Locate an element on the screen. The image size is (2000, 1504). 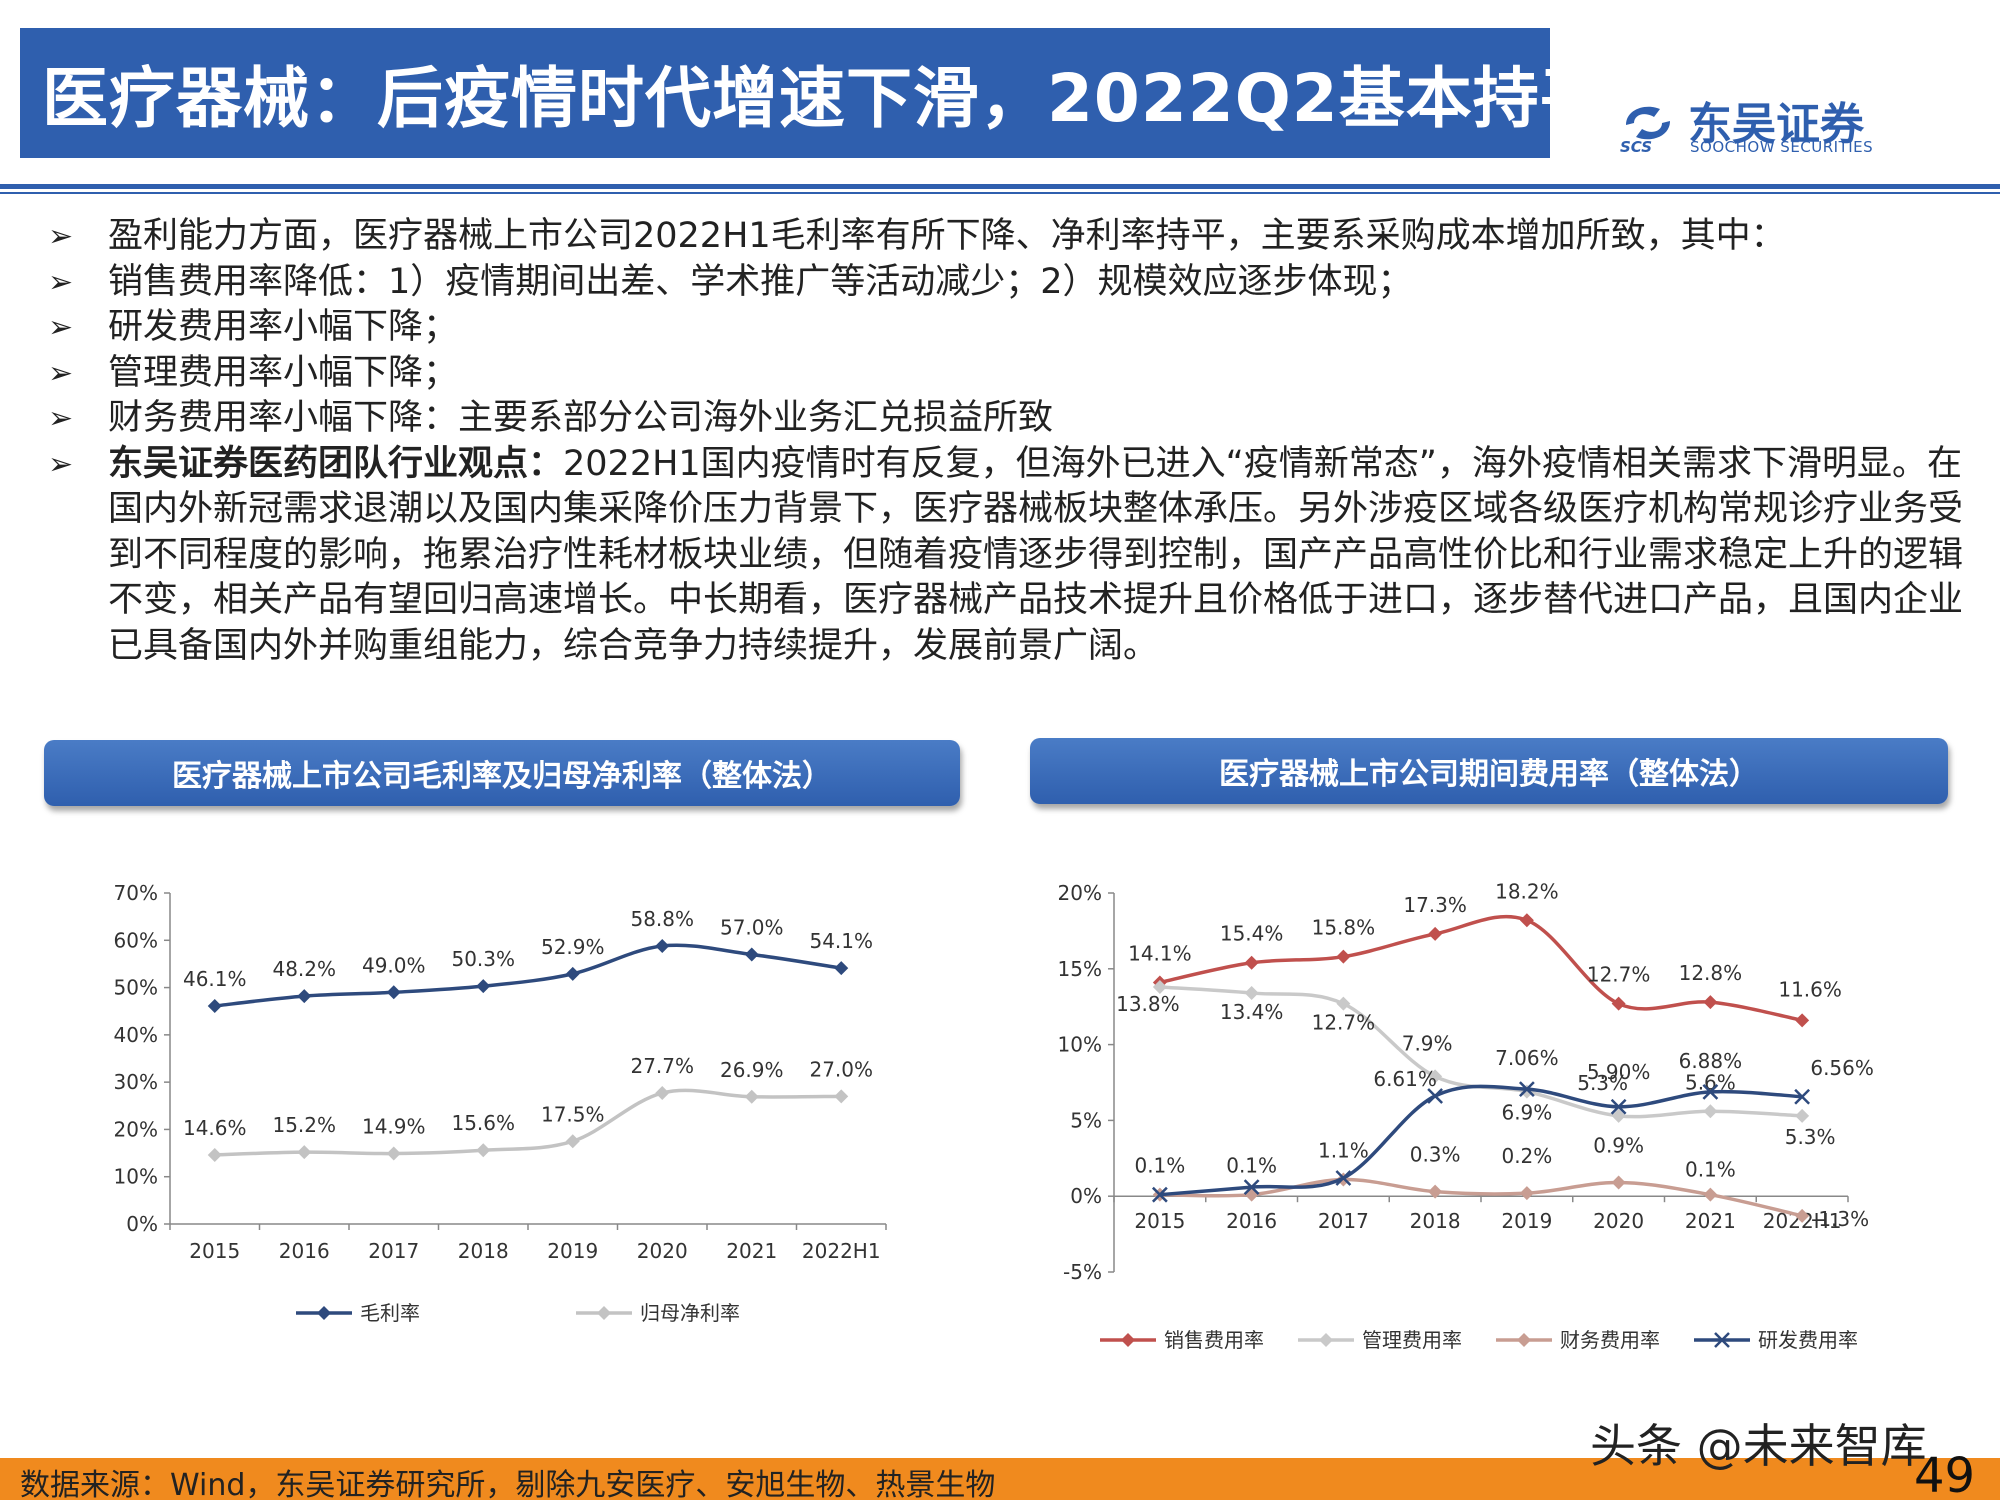
chart2-legend-label: 销售费用率 is located at coordinates (1214, 1340).